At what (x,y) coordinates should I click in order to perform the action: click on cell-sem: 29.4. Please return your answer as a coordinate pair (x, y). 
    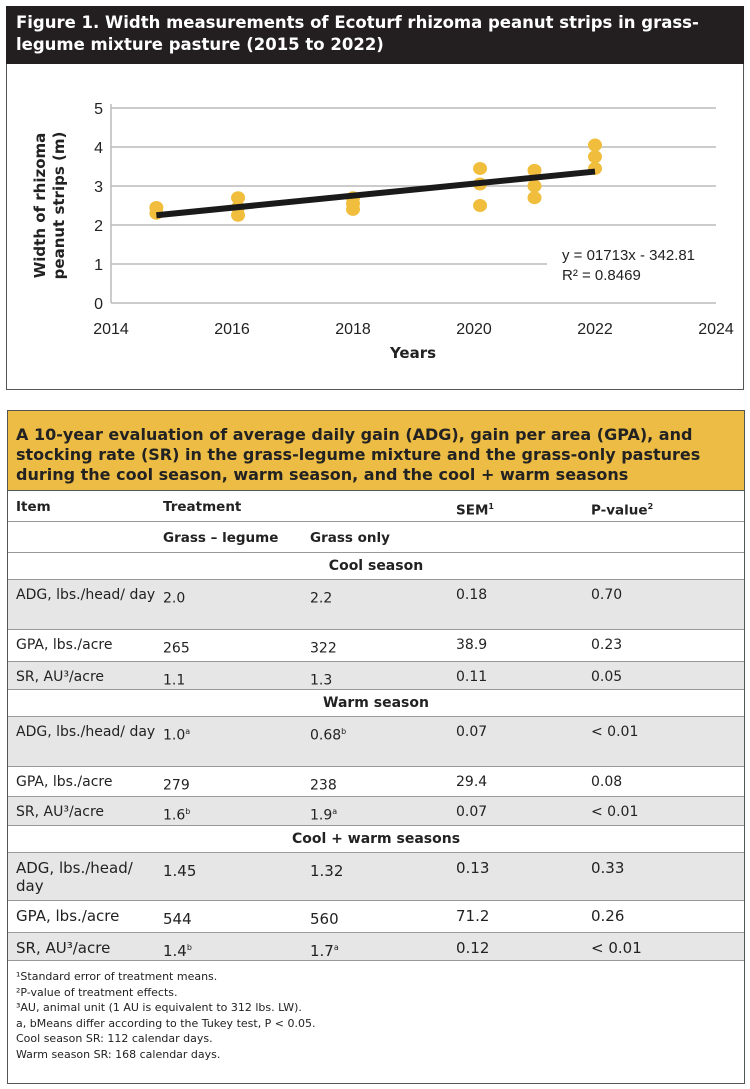
    Looking at the image, I should click on (472, 782).